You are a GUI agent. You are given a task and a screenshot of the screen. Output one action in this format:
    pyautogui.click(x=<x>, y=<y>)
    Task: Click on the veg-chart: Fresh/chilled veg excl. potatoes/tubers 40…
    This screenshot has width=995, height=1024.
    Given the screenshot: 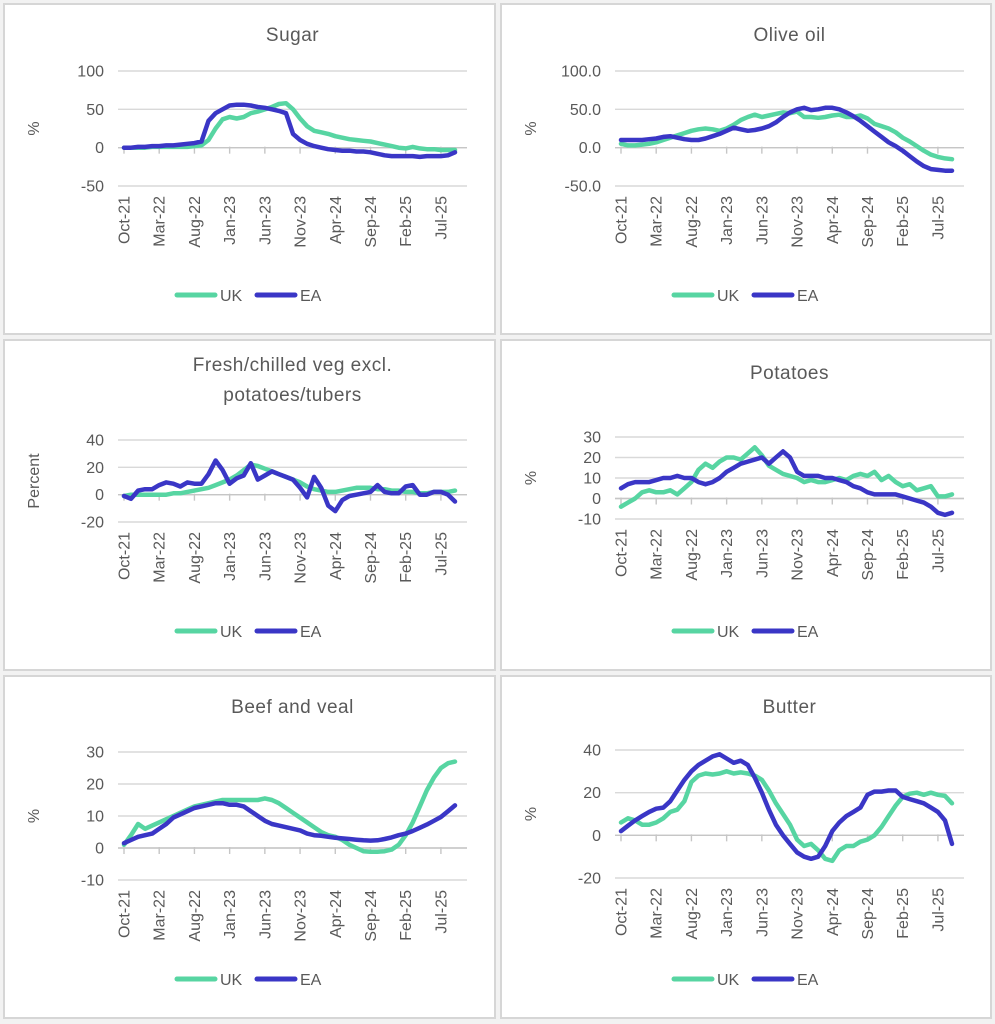 What is the action you would take?
    pyautogui.click(x=246, y=498)
    